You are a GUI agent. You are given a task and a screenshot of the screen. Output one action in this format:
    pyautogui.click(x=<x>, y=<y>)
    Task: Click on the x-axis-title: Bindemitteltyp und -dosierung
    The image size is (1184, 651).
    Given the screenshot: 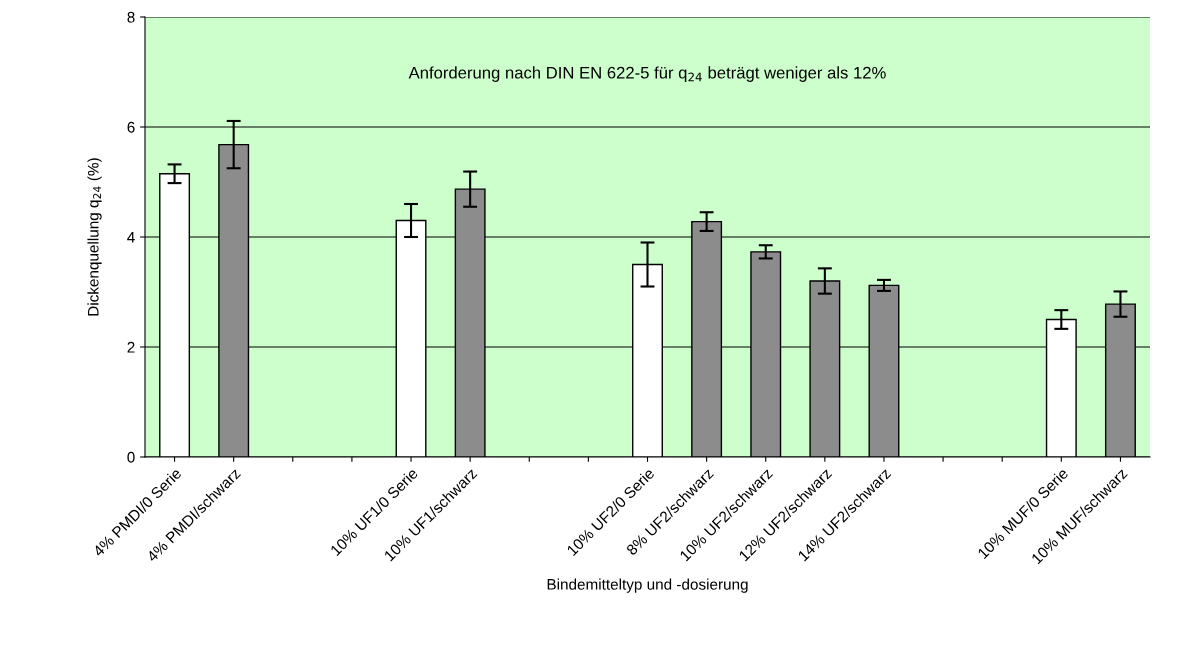 What is the action you would take?
    pyautogui.click(x=647, y=585)
    